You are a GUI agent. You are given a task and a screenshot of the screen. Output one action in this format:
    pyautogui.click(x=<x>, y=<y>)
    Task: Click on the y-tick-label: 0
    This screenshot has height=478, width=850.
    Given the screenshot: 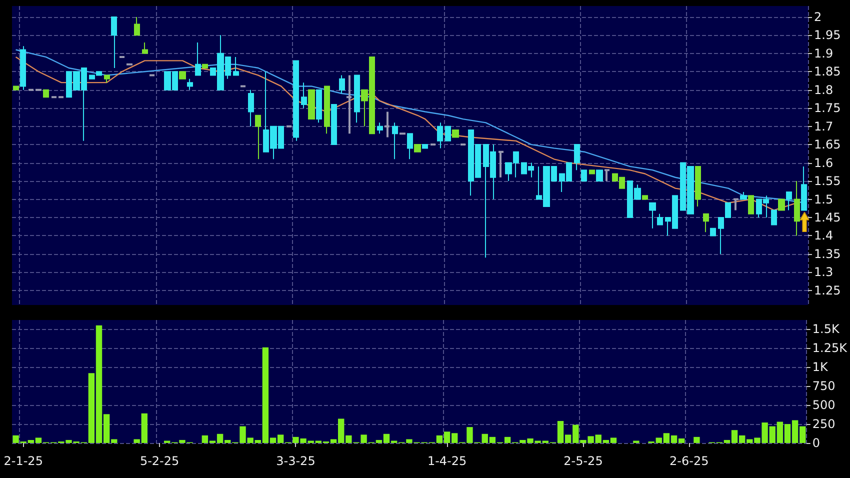 What is the action you would take?
    pyautogui.click(x=816, y=443)
    